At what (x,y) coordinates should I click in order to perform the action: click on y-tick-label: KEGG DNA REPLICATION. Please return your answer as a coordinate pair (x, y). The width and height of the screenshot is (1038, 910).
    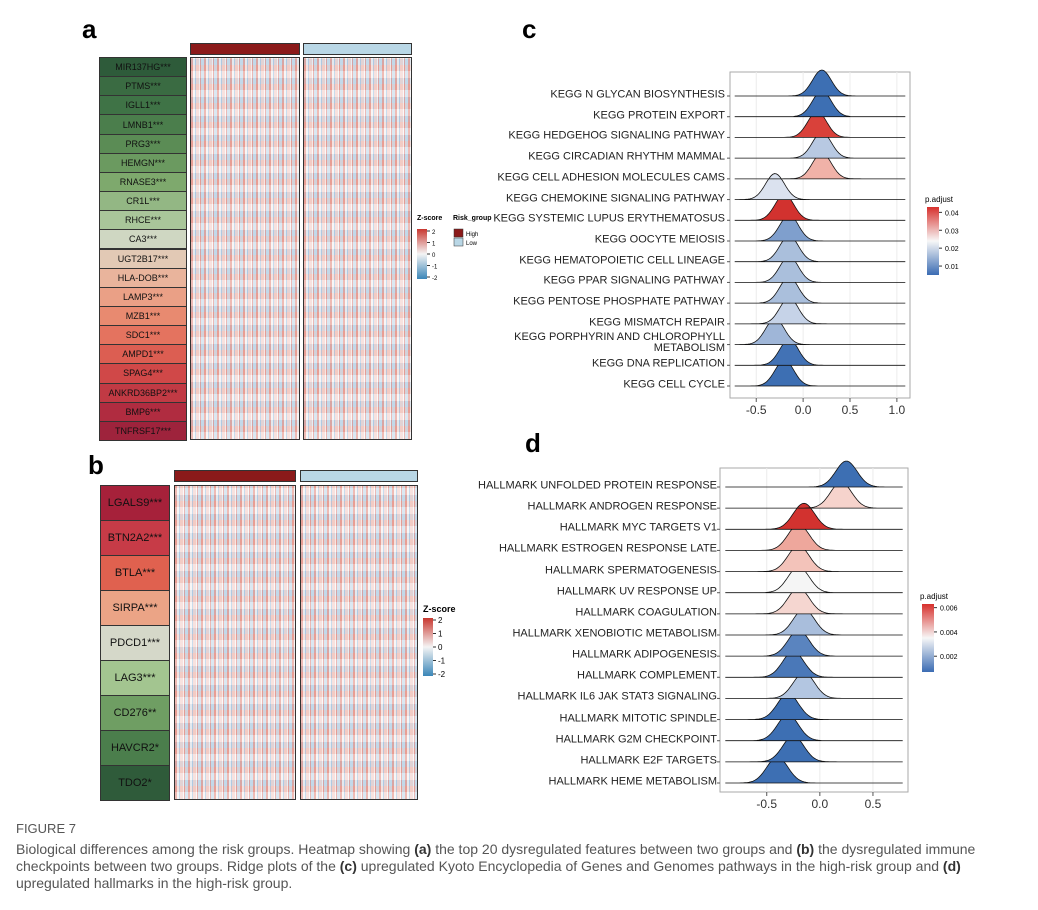
    Looking at the image, I should click on (658, 363).